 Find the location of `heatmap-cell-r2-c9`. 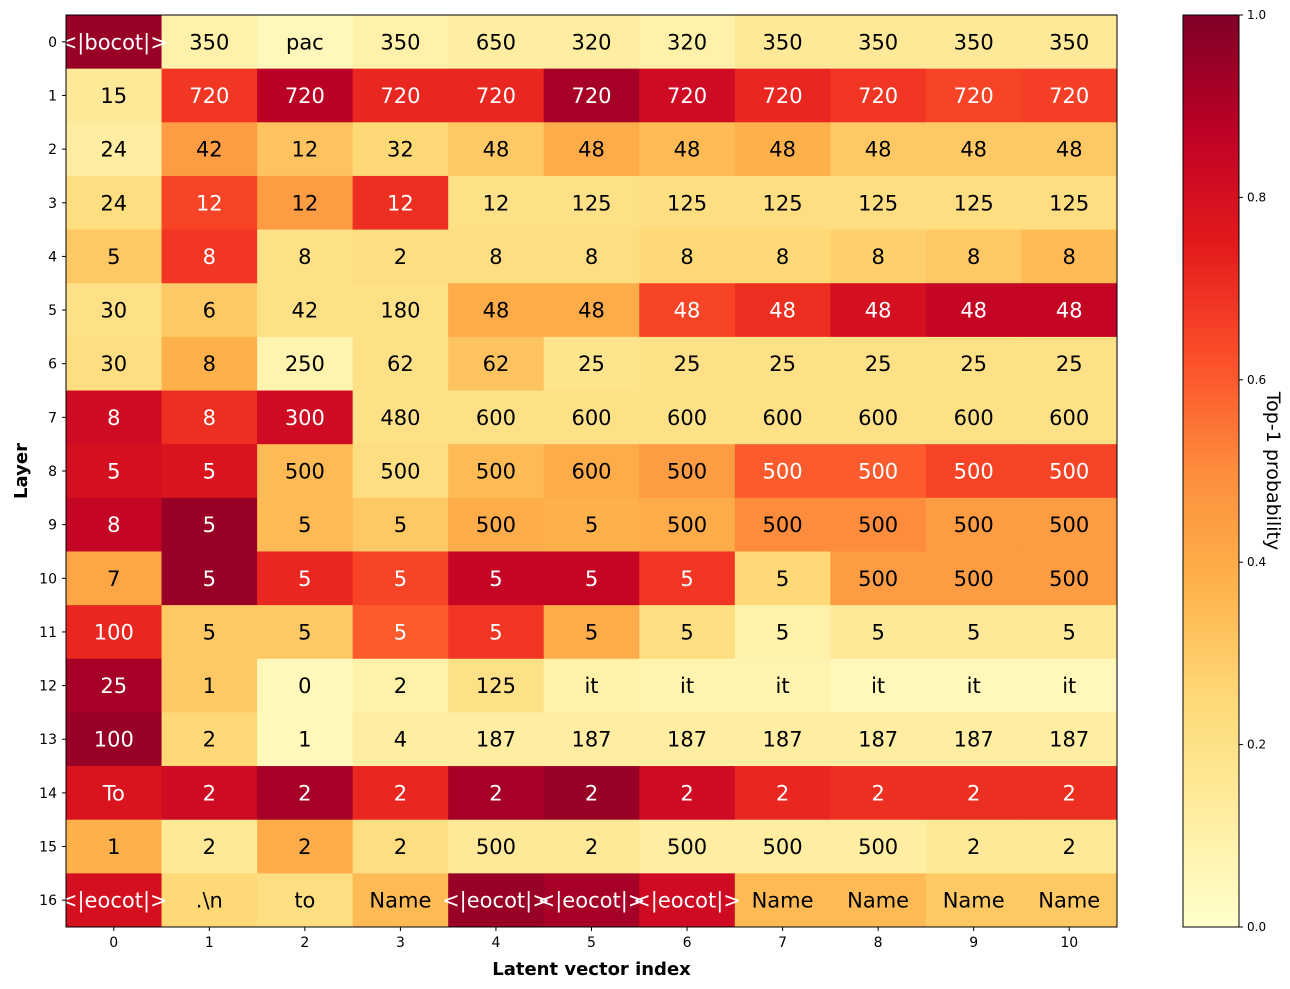

heatmap-cell-r2-c9 is located at coordinates (973, 149).